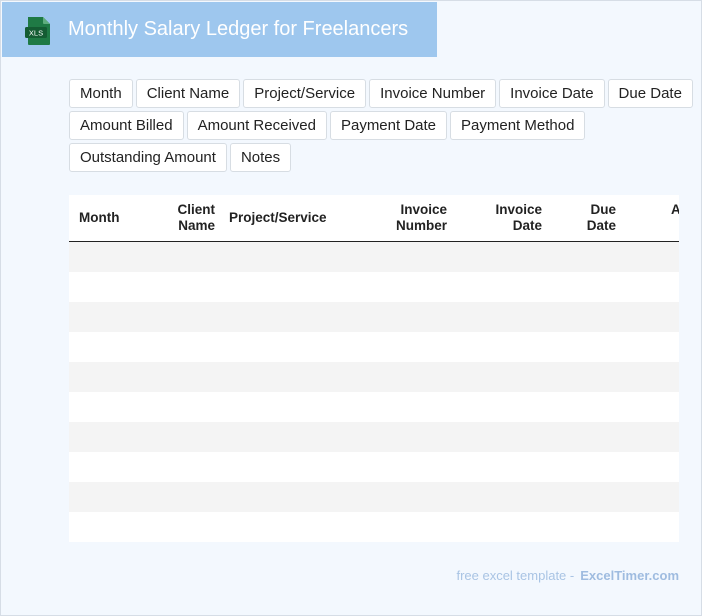 The height and width of the screenshot is (616, 702). Describe the element at coordinates (518, 125) in the screenshot. I see `chip-payment-method: Payment Method` at that location.